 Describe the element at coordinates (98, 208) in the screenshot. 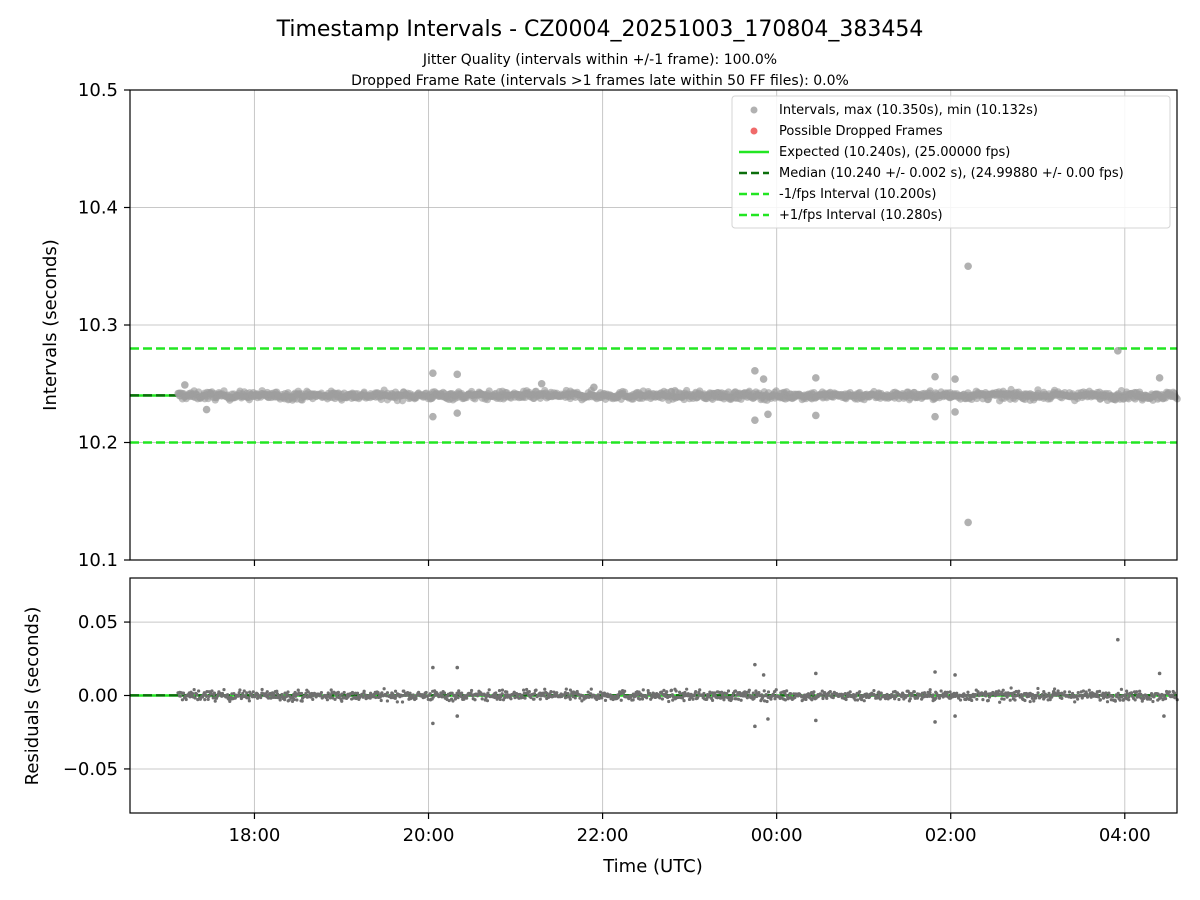

I see `y-tick-label: 10.4` at that location.